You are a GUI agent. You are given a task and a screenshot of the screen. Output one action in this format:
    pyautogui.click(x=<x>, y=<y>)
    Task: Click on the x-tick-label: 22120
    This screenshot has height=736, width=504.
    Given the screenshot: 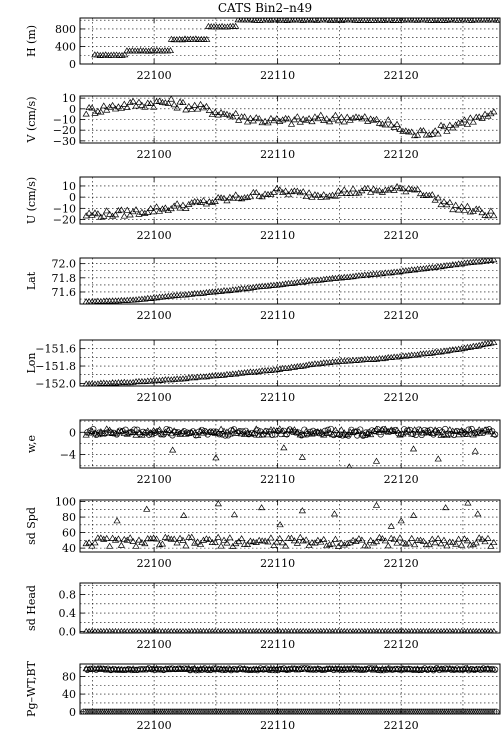 What is the action you would take?
    pyautogui.click(x=401, y=315)
    